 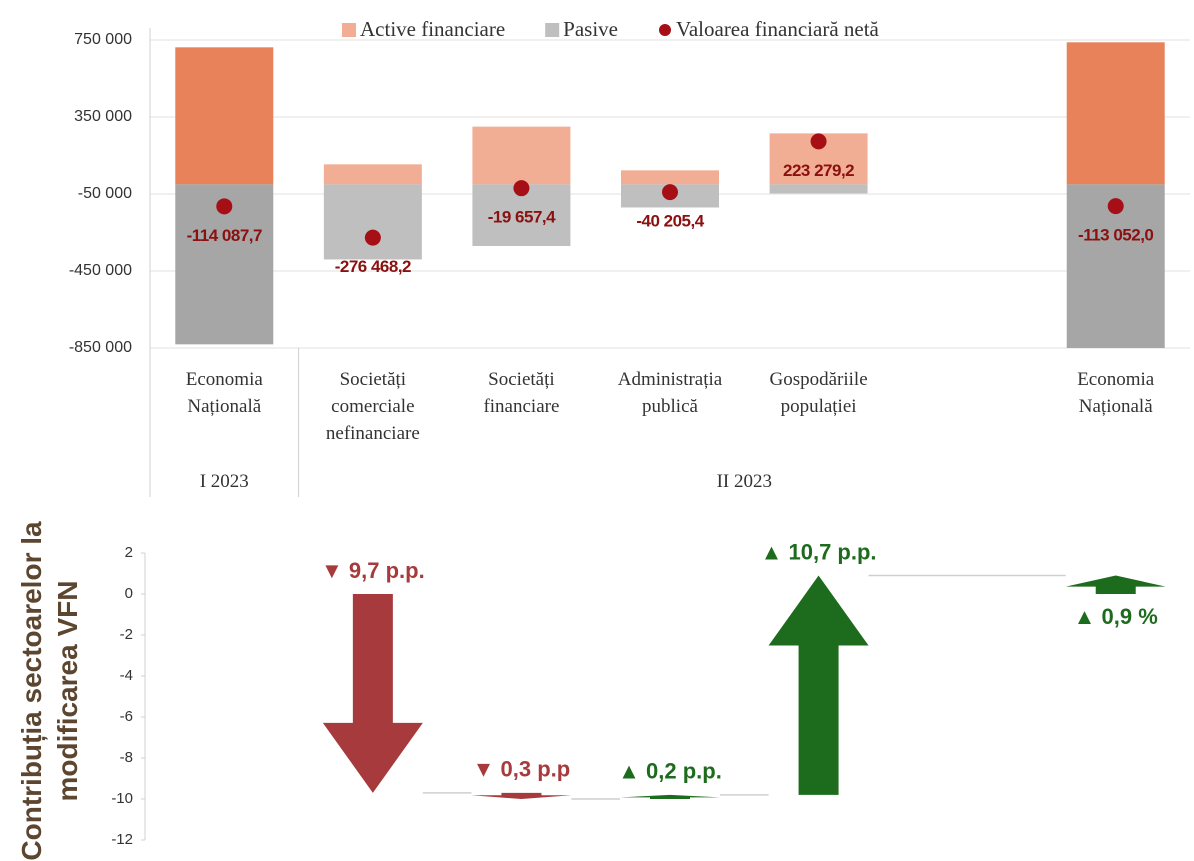 I want to click on y-tick-label: -450 000, so click(x=100, y=270).